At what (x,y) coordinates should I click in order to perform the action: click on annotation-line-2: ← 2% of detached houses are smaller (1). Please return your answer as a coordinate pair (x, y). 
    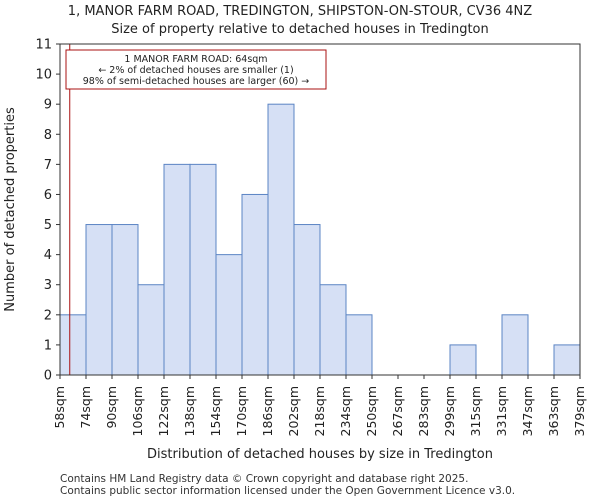
    Looking at the image, I should click on (195, 70).